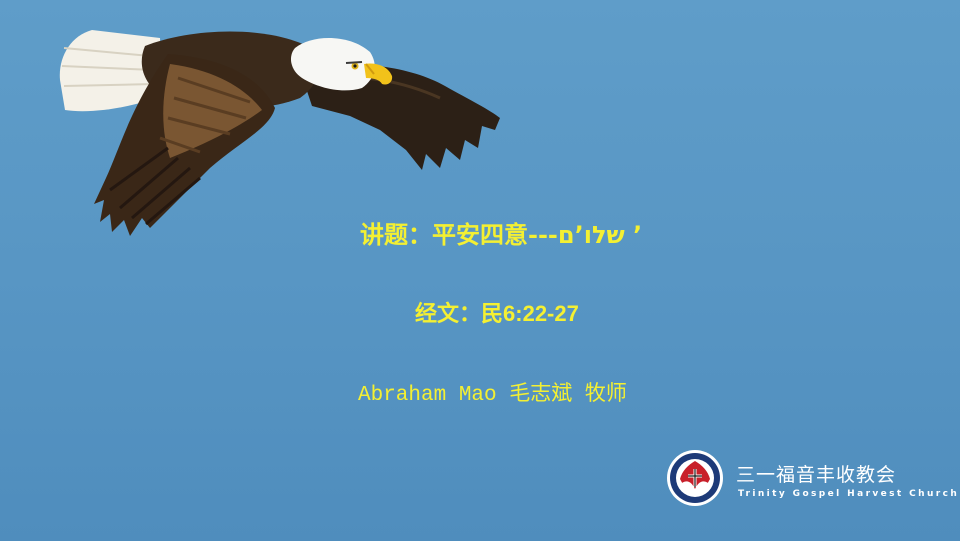 This screenshot has height=541, width=960. What do you see at coordinates (541, 313) in the screenshot?
I see `scripture-verse: 6:22-27` at bounding box center [541, 313].